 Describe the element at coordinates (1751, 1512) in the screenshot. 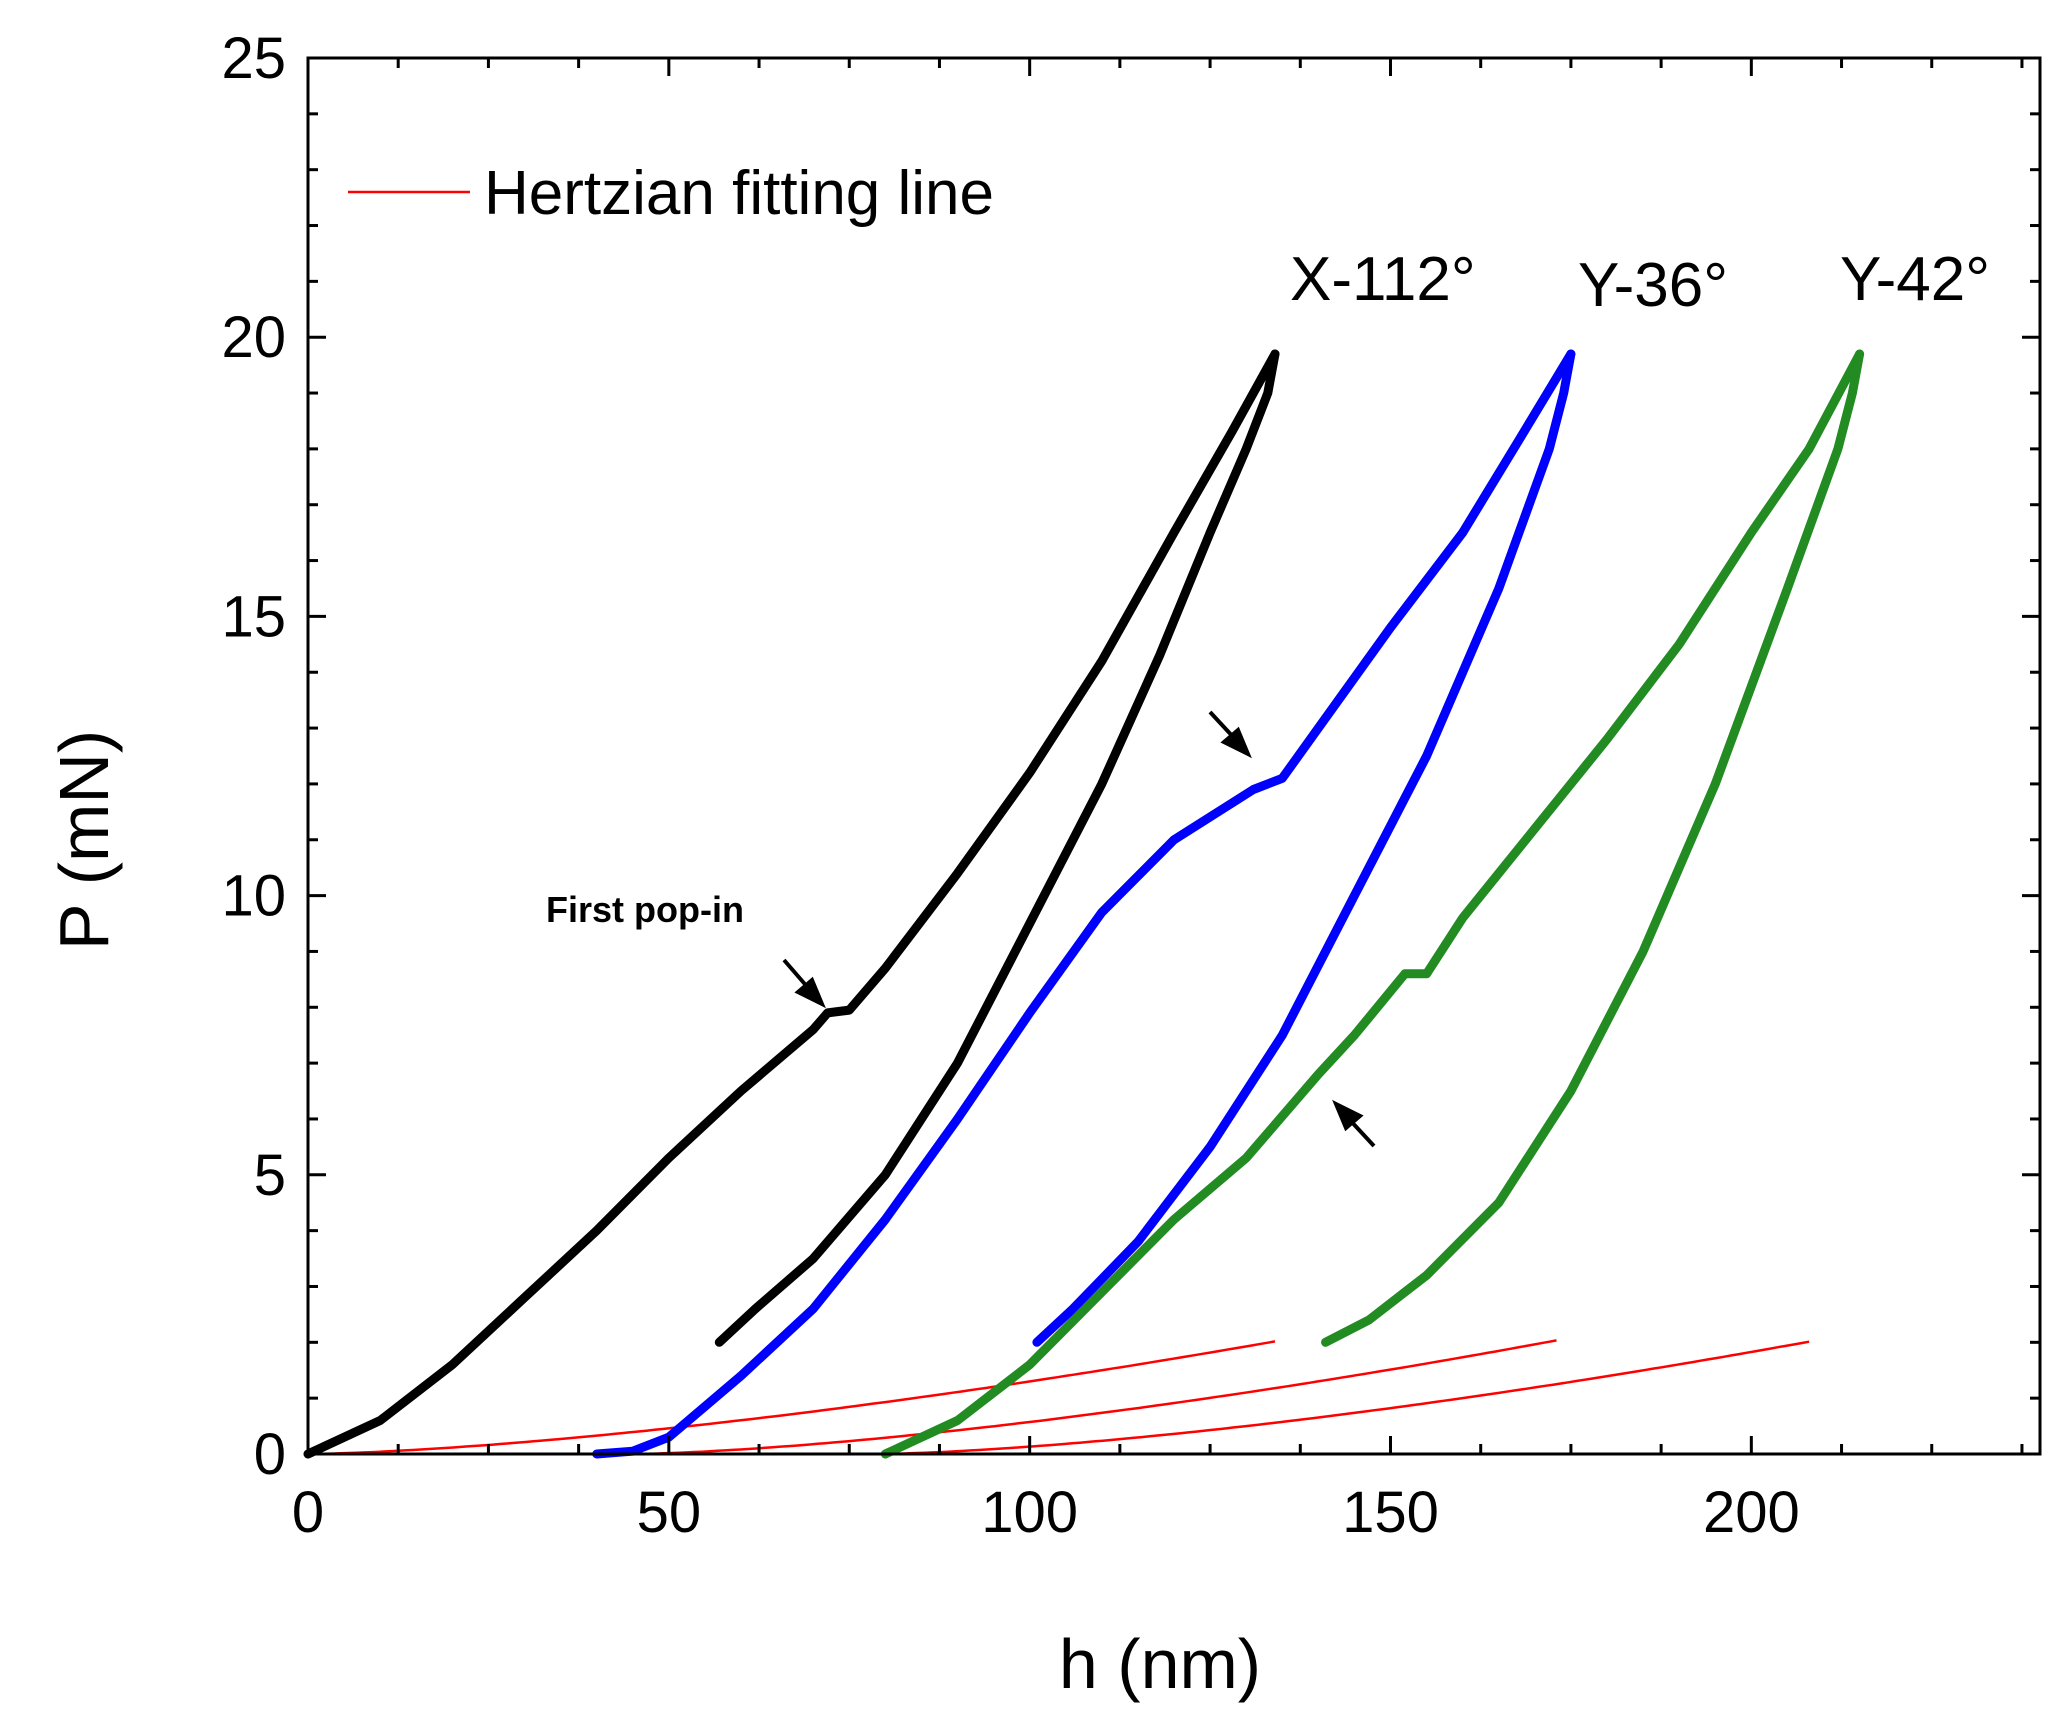

I see `x-tick-label: 200` at that location.